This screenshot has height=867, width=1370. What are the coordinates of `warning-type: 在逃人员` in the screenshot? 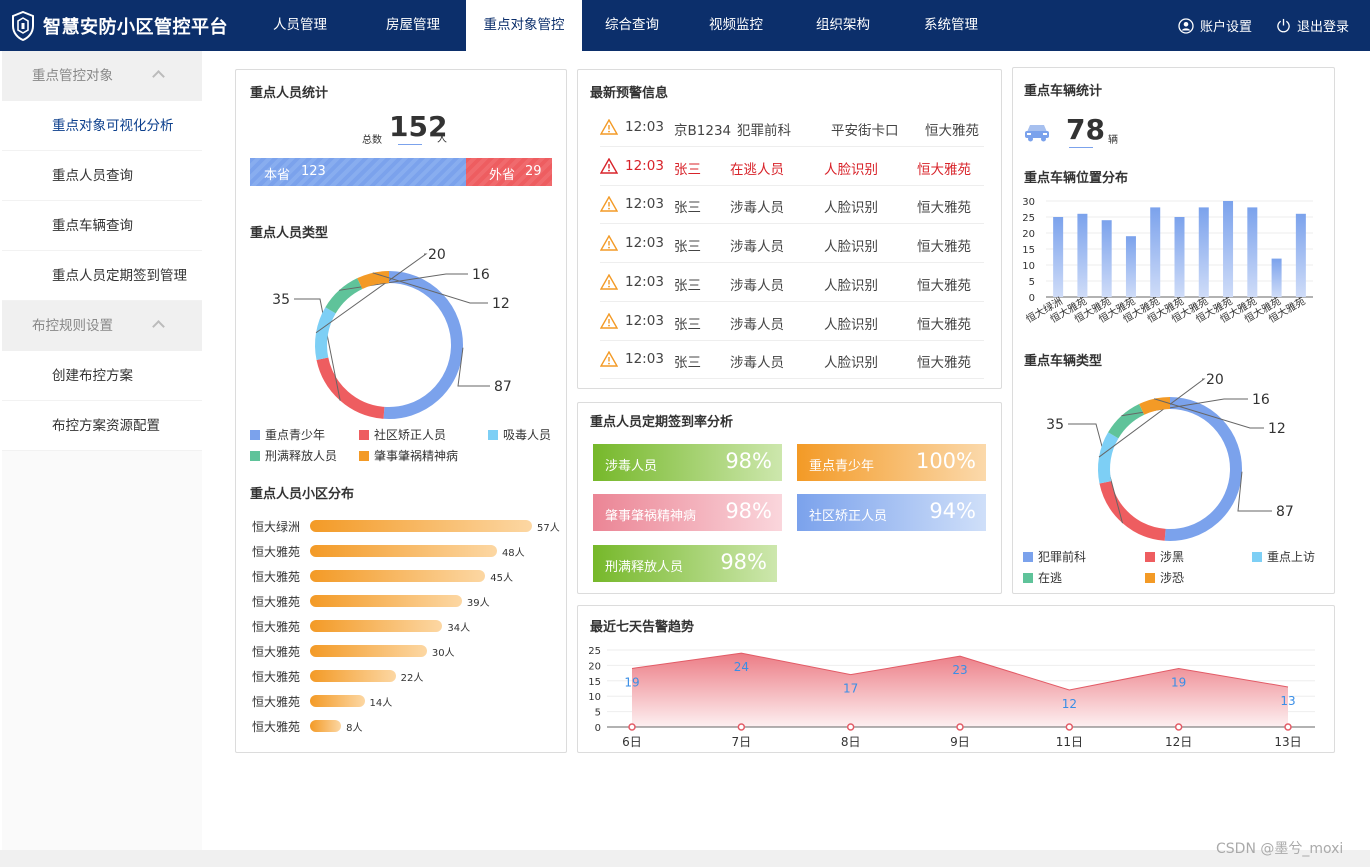 It's located at (757, 169).